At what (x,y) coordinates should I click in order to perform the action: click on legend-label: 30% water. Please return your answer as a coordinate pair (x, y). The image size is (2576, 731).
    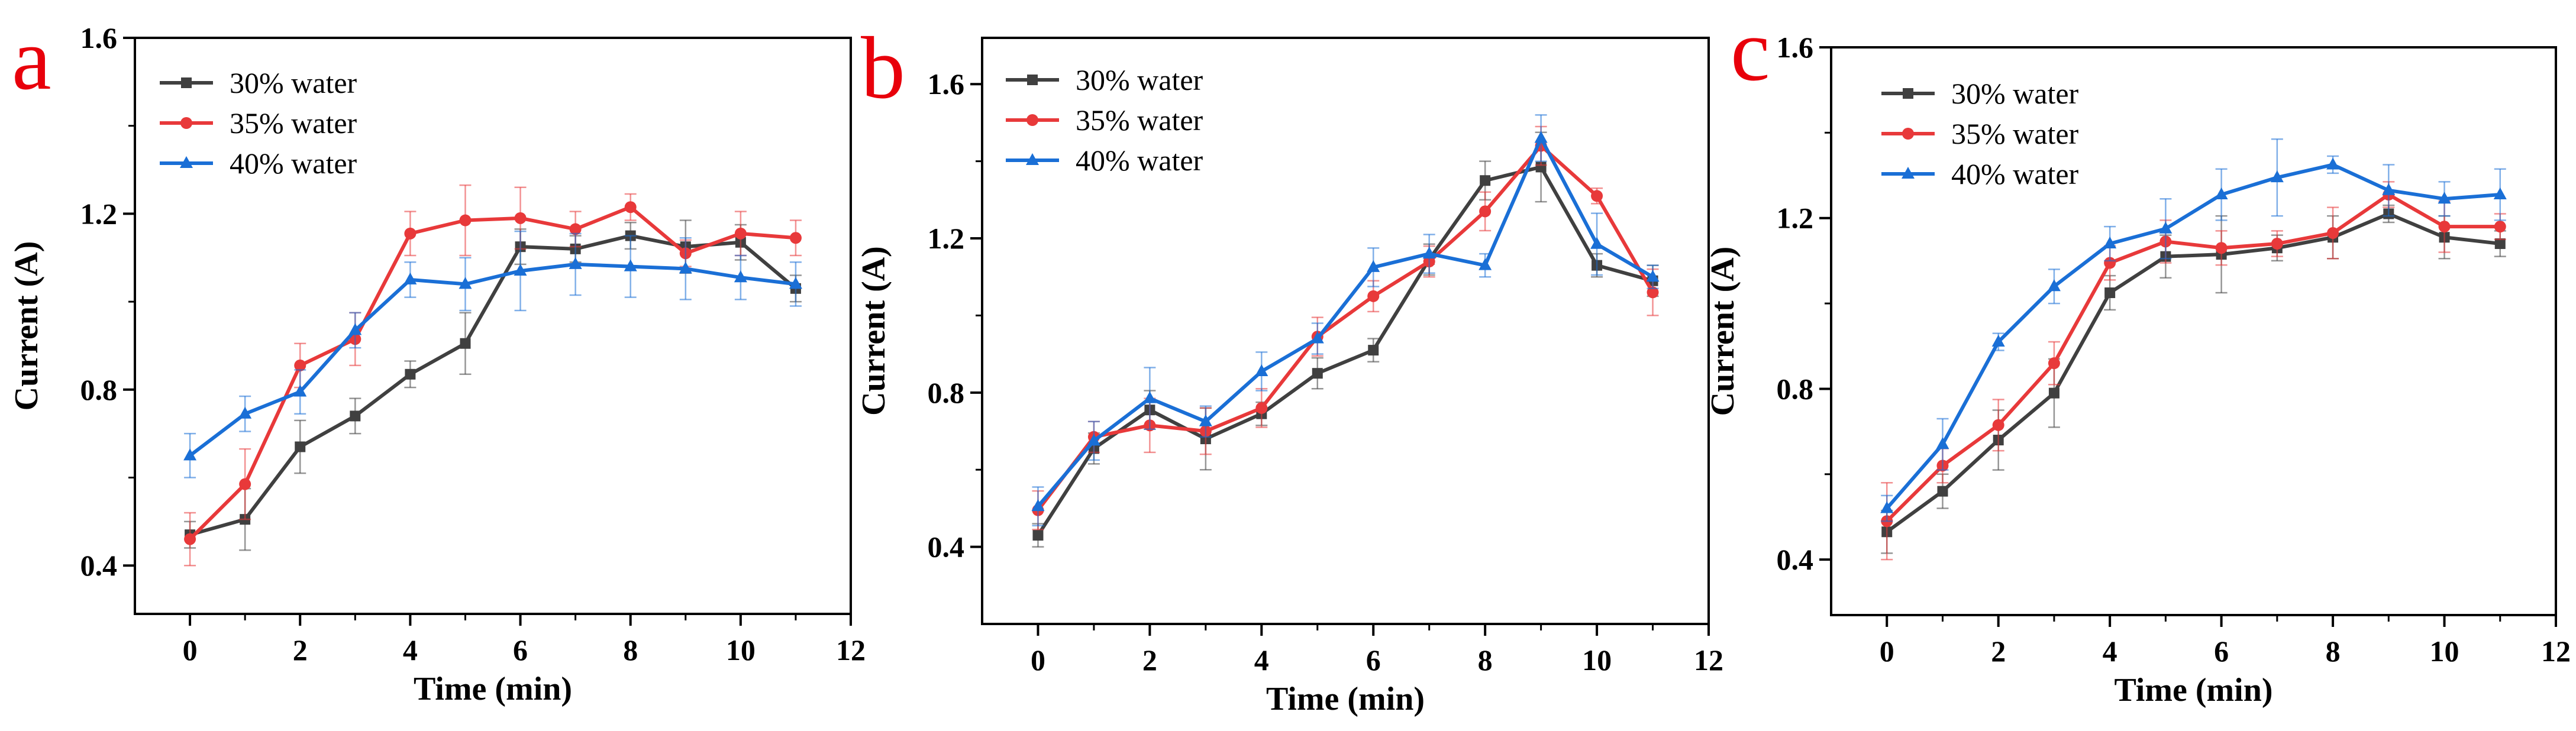
    Looking at the image, I should click on (1139, 79).